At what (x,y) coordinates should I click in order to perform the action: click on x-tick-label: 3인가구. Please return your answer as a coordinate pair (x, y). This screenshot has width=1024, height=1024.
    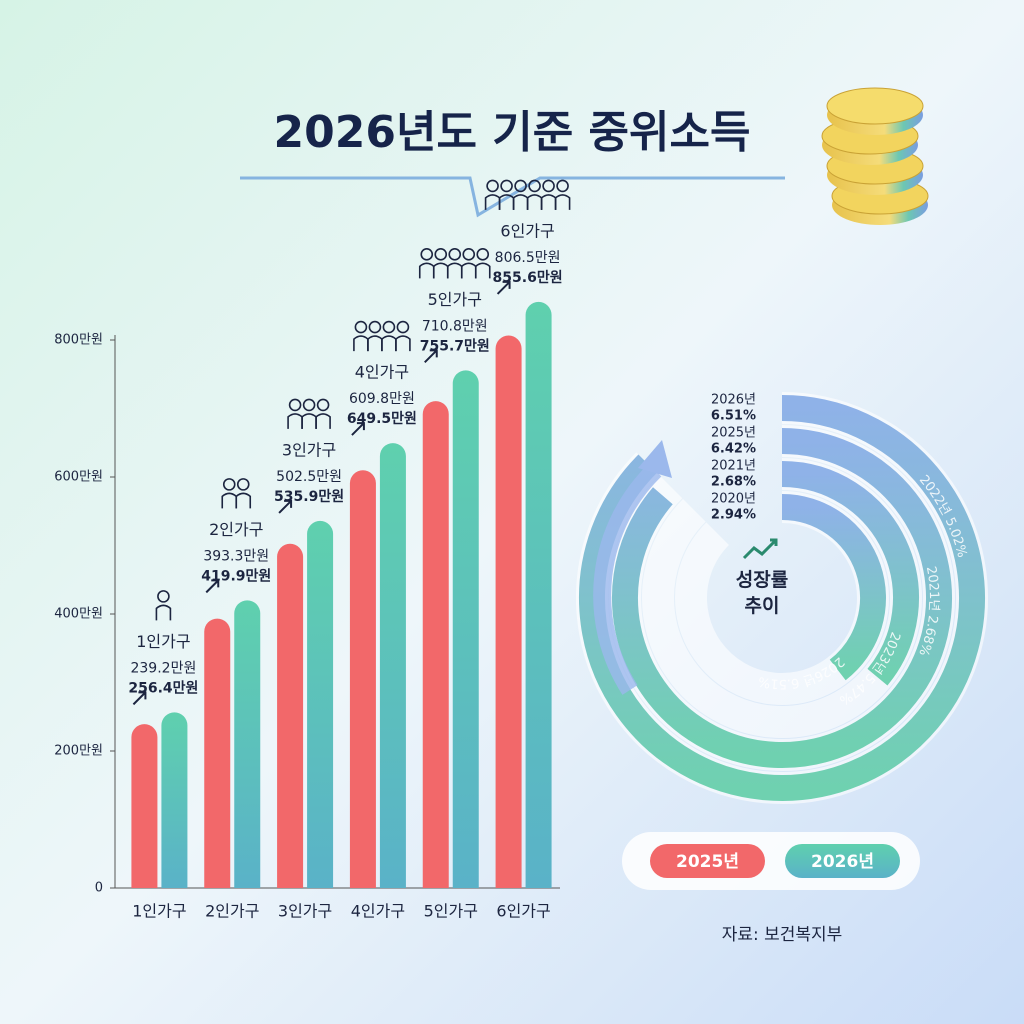
    Looking at the image, I should click on (305, 911).